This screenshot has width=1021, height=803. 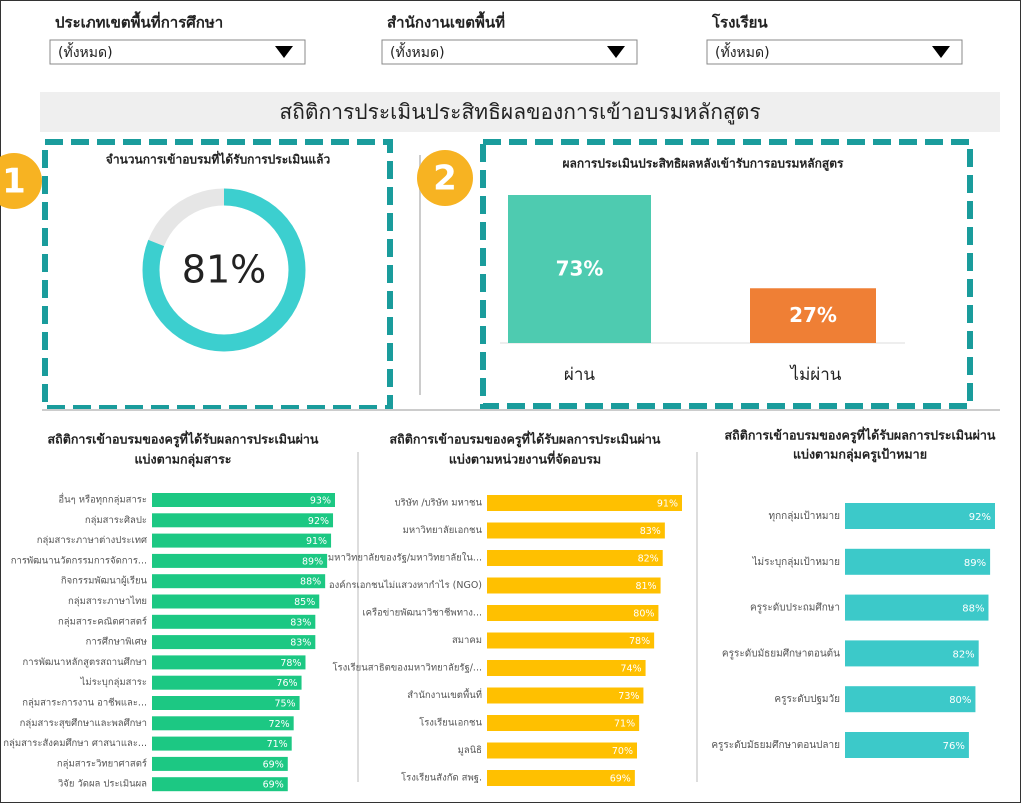 I want to click on category-label: อื่นๆ หรือทุกกลุ่มสาระ, so click(x=102, y=499).